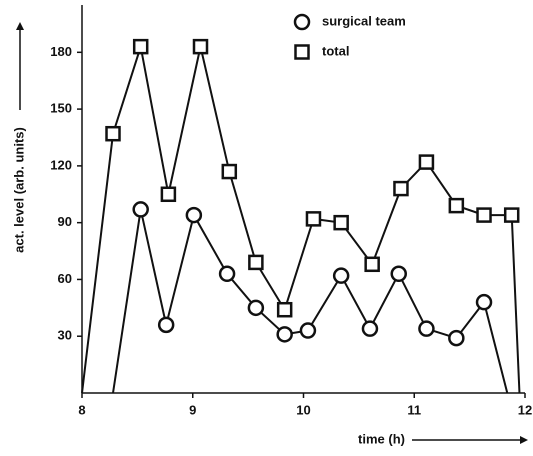 This screenshot has width=533, height=456. I want to click on legend-label: surgical team, so click(364, 20).